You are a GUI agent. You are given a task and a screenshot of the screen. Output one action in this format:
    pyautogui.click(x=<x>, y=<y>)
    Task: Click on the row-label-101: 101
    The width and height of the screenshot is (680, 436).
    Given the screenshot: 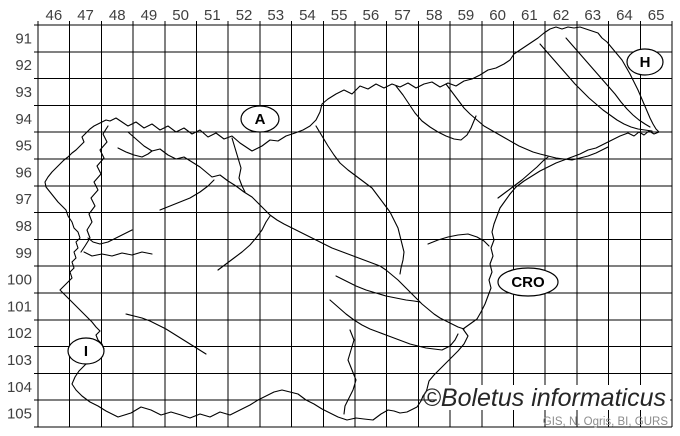 What is the action you would take?
    pyautogui.click(x=19, y=306)
    